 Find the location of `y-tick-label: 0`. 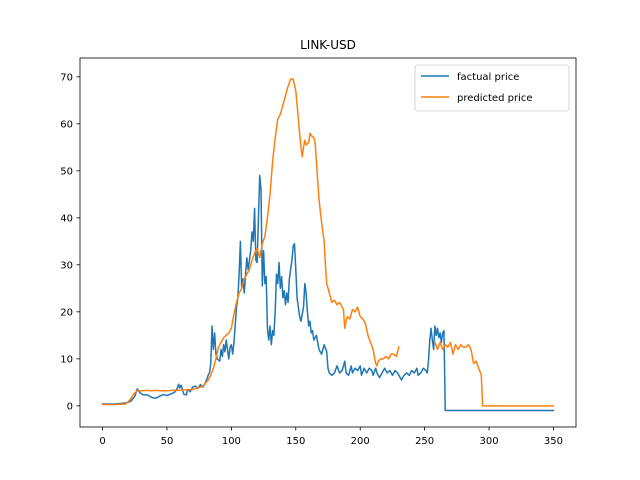

y-tick-label: 0 is located at coordinates (70, 406).